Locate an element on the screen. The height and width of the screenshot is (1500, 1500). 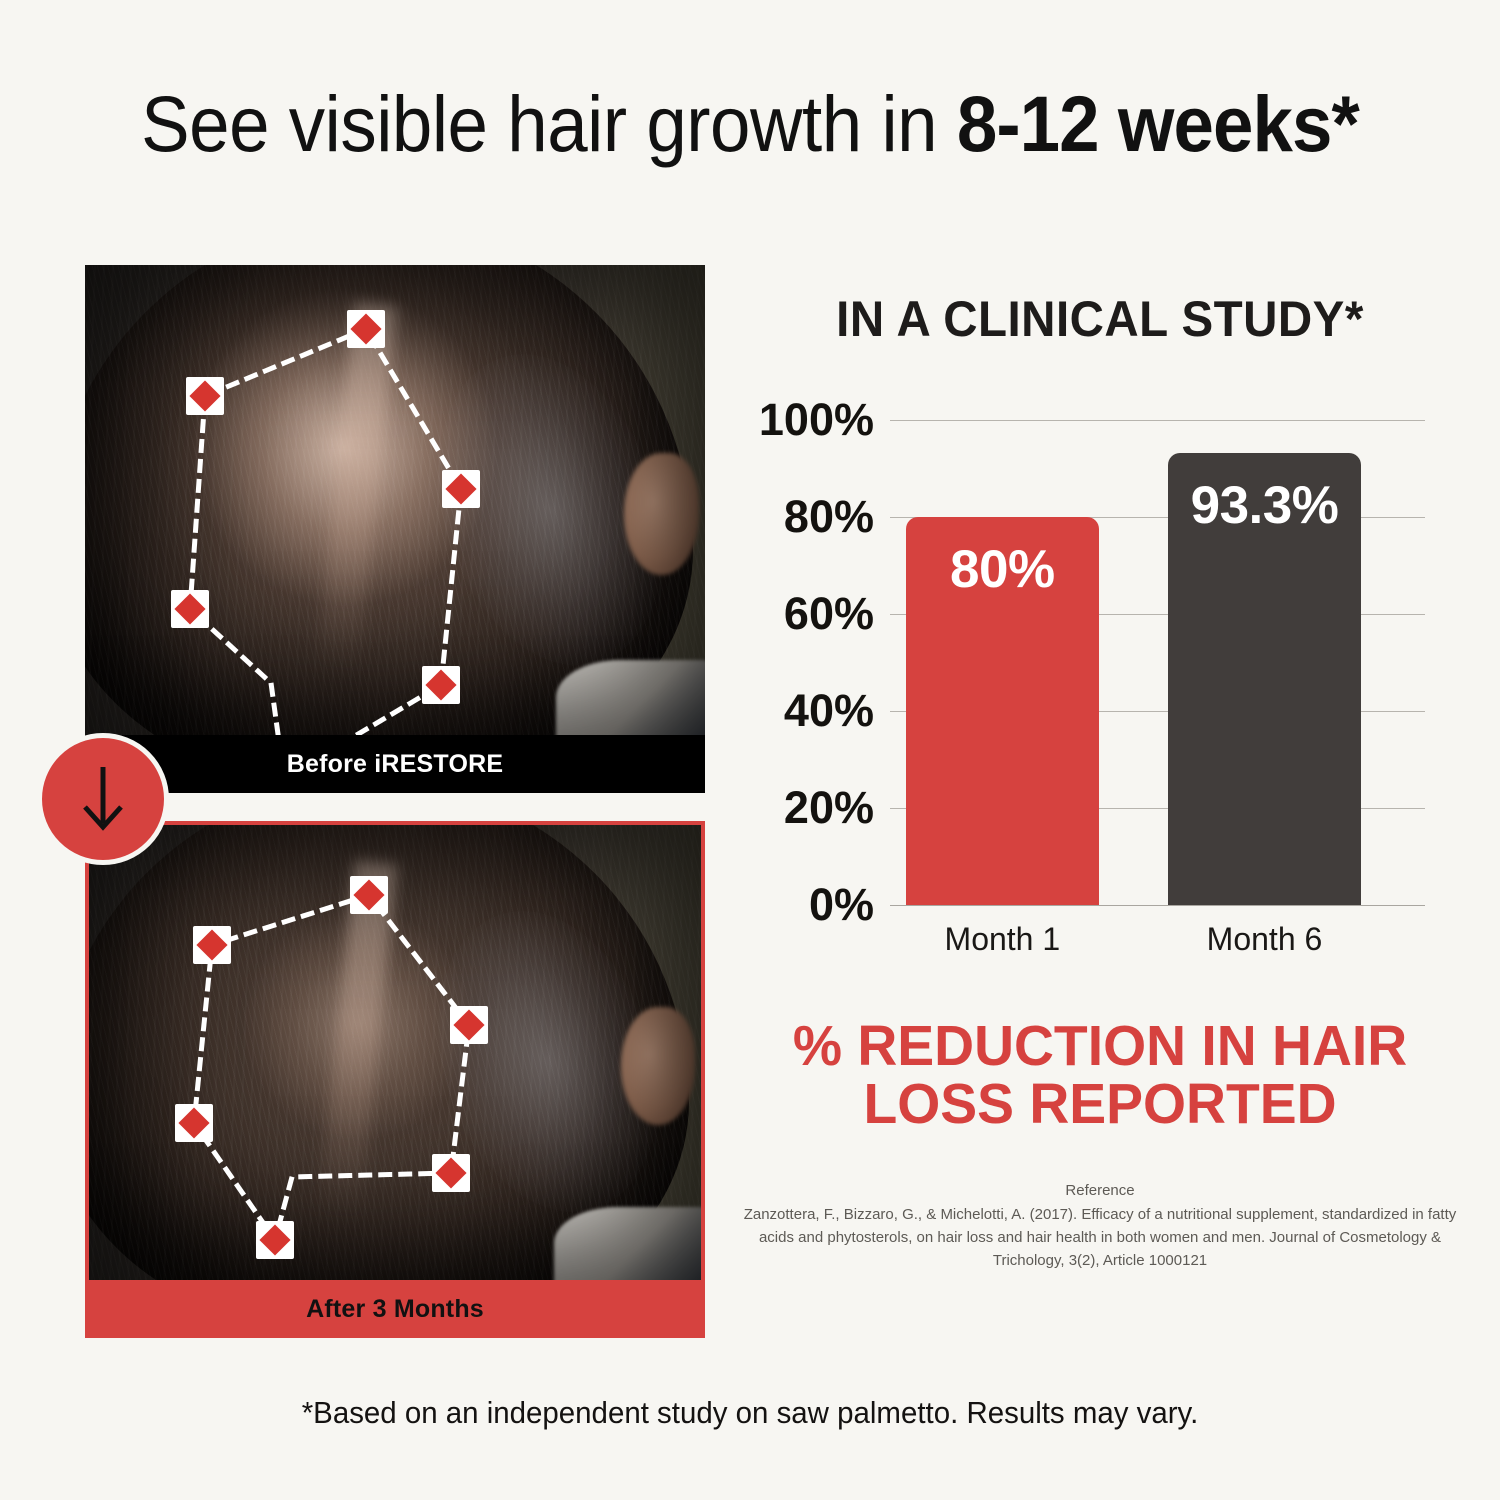
y-tick-label: 0% is located at coordinates (841, 904).